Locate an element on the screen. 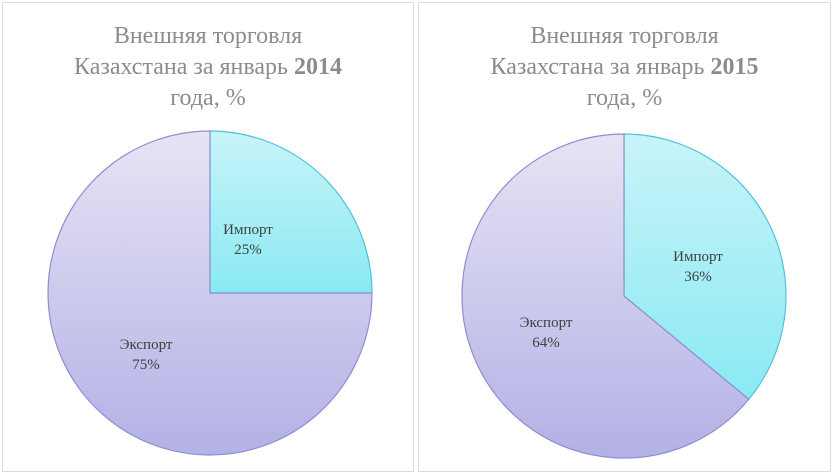  slice-label-import-value: 25% is located at coordinates (248, 250).